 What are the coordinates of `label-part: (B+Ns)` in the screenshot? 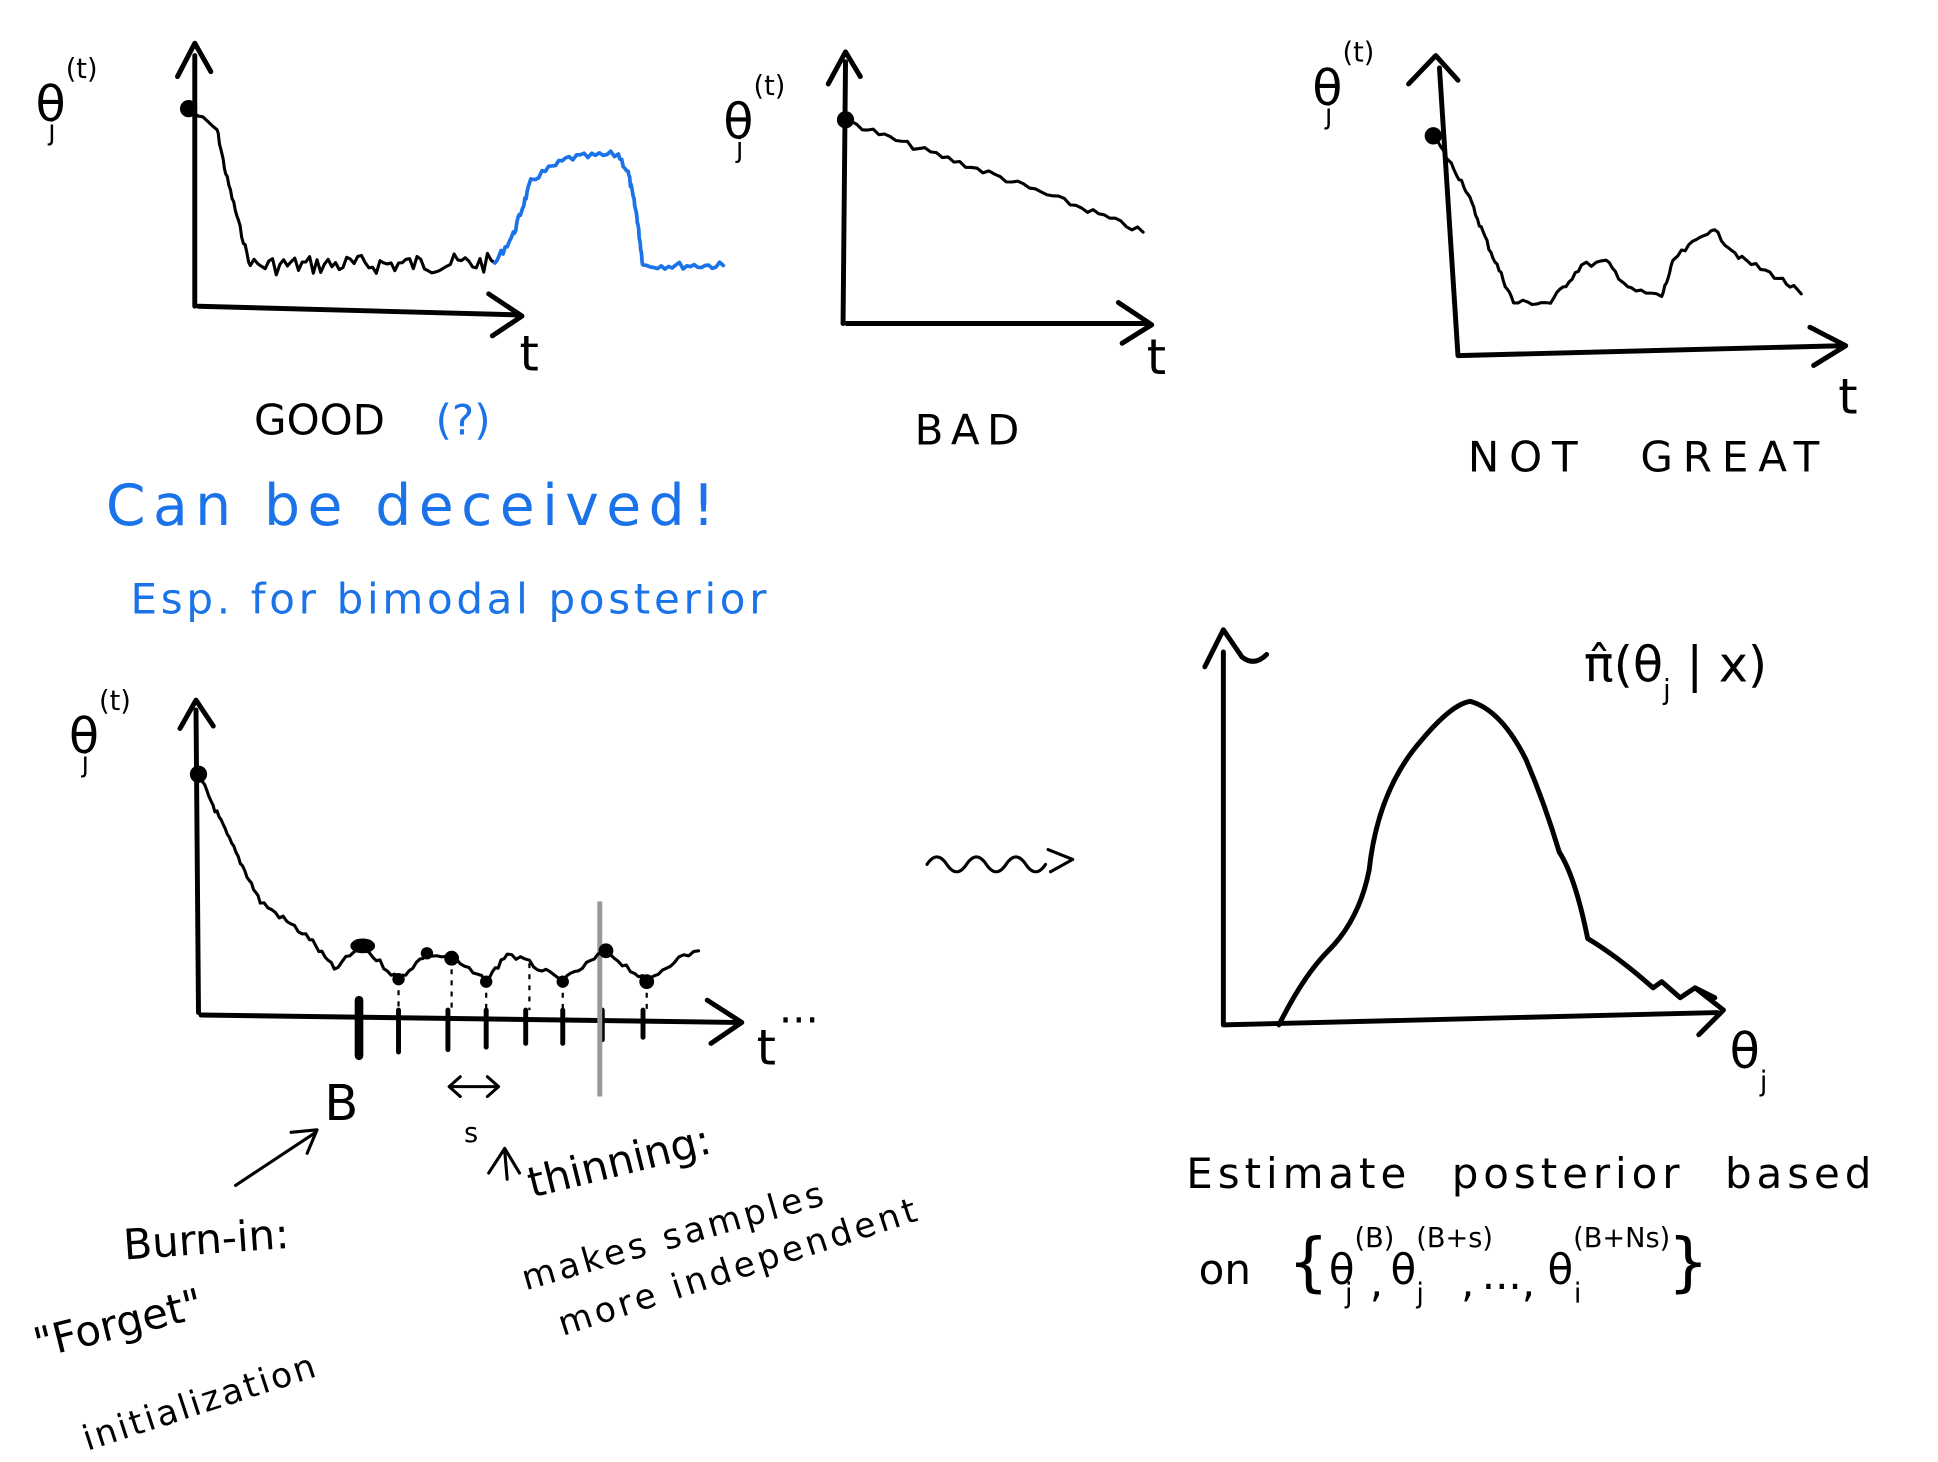 It's located at (1621, 1238).